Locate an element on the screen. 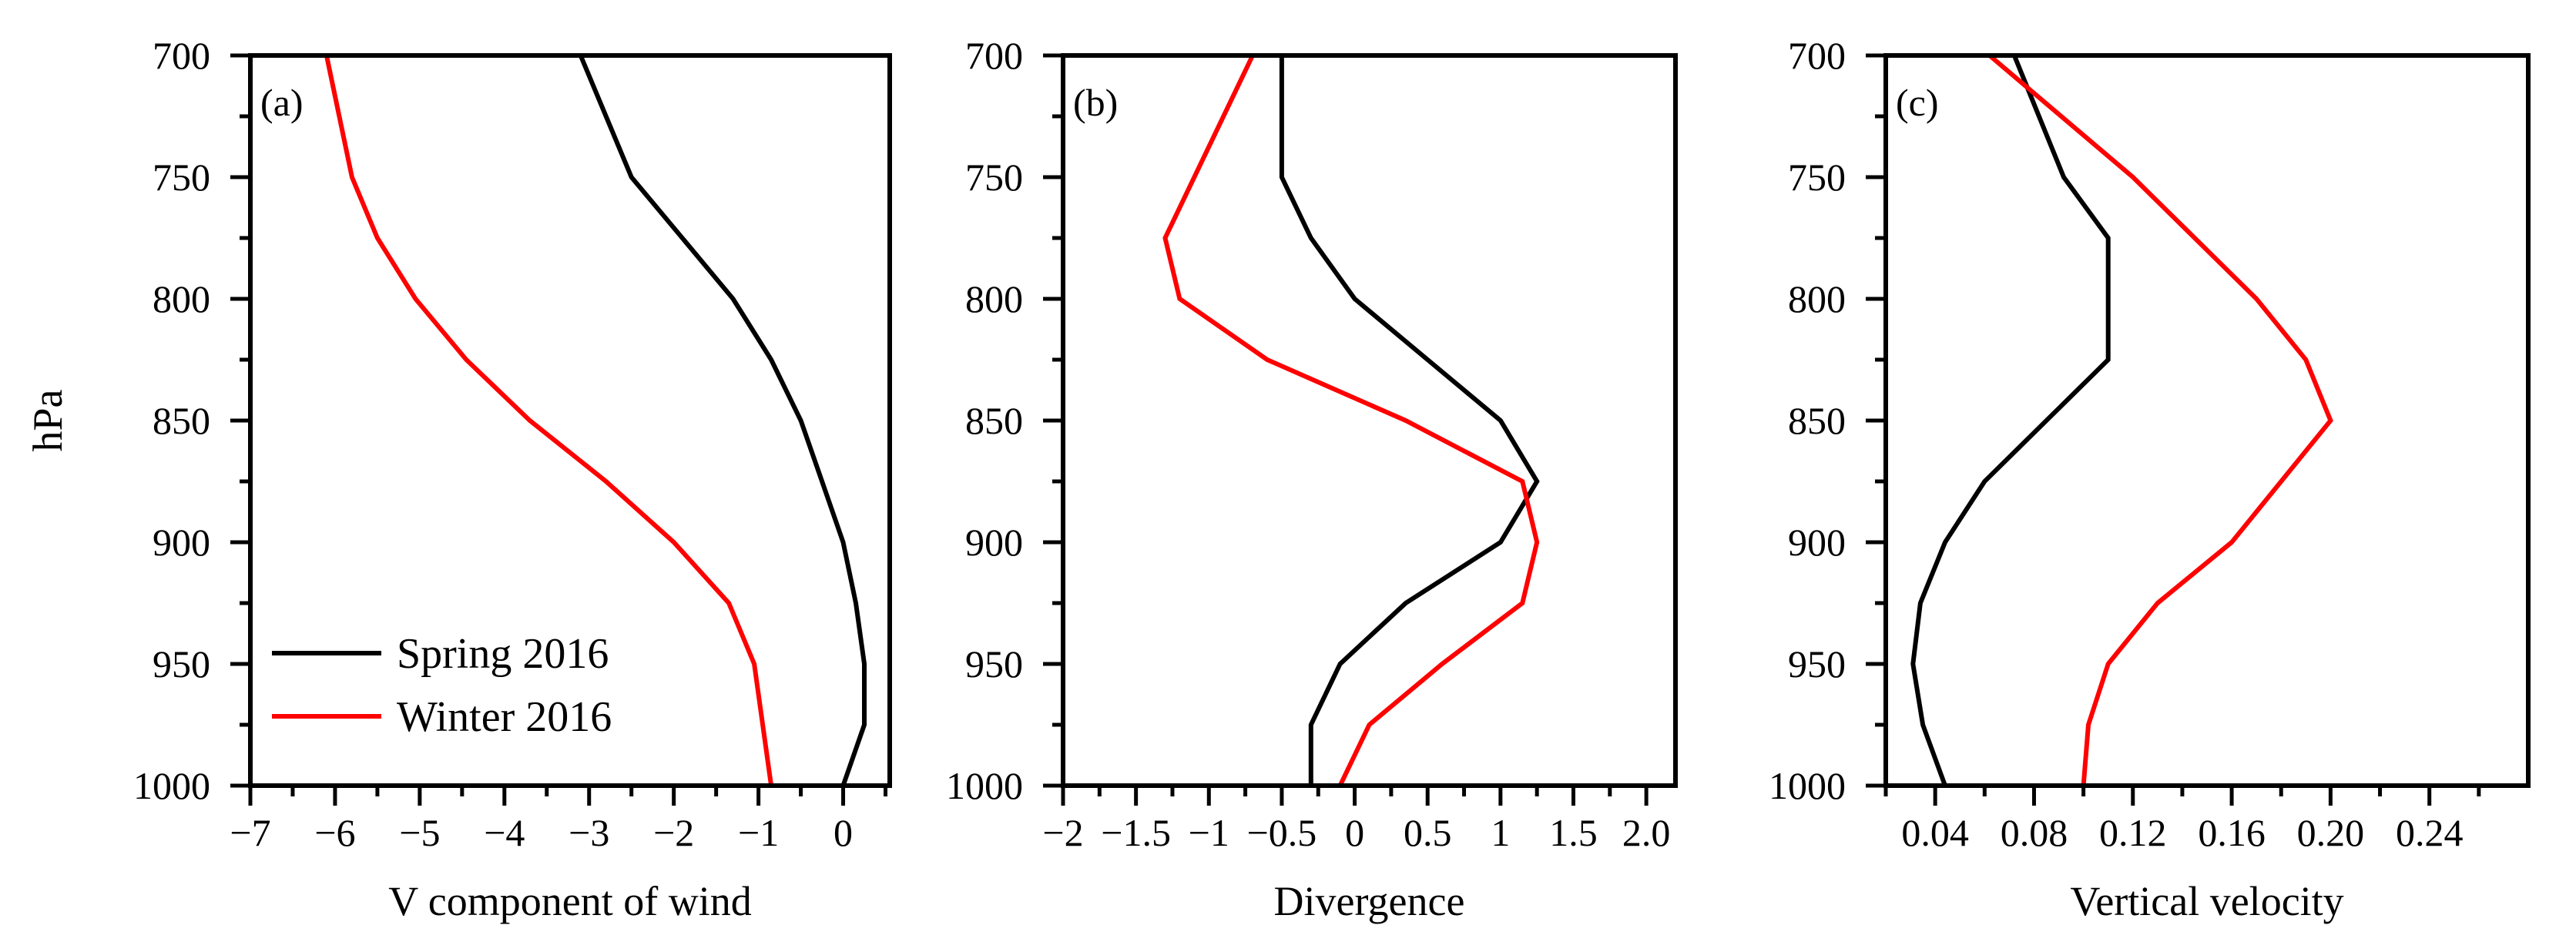 This screenshot has width=2576, height=952. x-tick-label: 0.12 is located at coordinates (2133, 832).